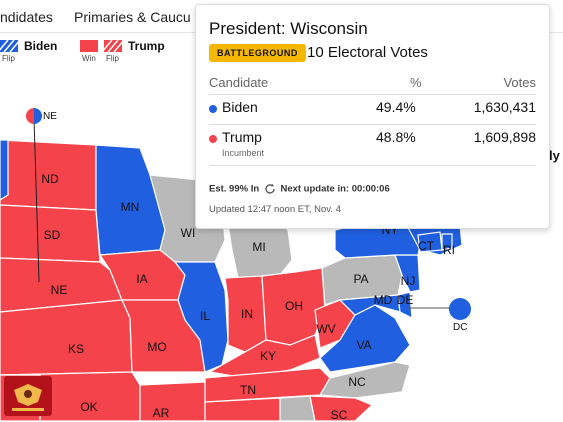 The width and height of the screenshot is (563, 422). What do you see at coordinates (213, 139) in the screenshot?
I see `trump-dot` at bounding box center [213, 139].